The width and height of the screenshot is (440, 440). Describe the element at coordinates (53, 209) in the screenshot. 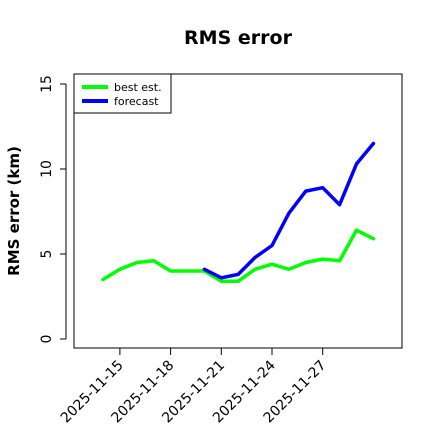

I see `y-axis: 0 5 10 15` at that location.